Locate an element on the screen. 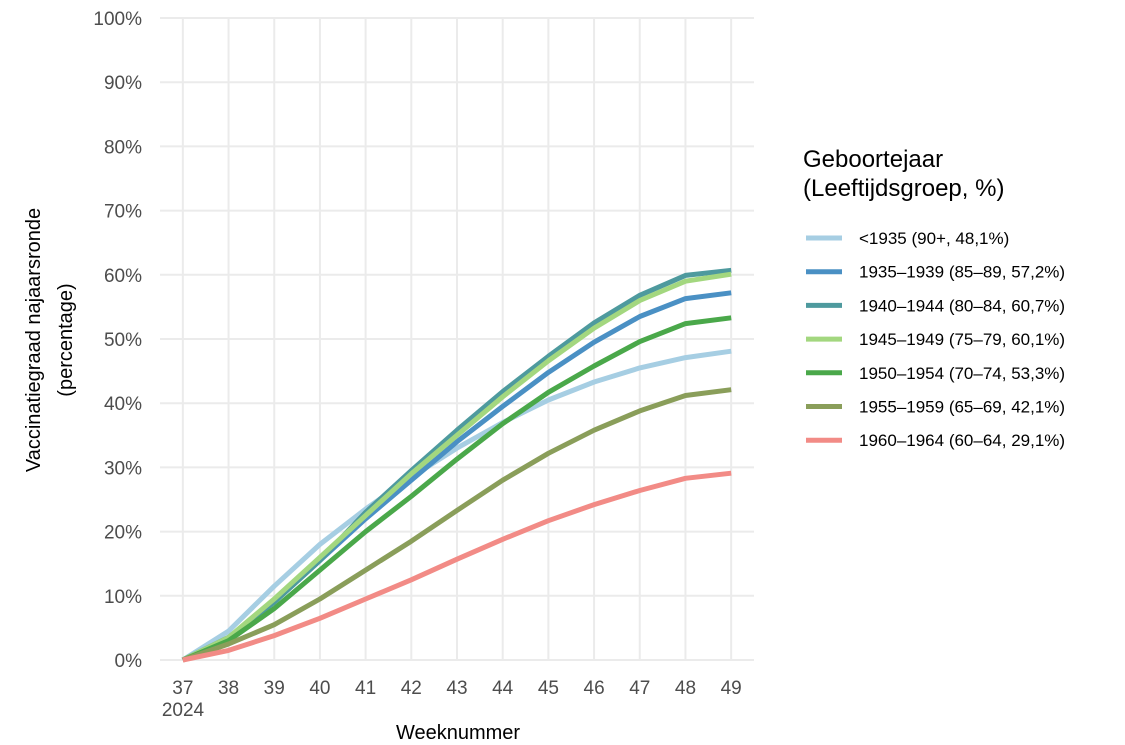 Image resolution: width=1125 pixels, height=745 pixels. x-tick-label: 44 is located at coordinates (503, 688).